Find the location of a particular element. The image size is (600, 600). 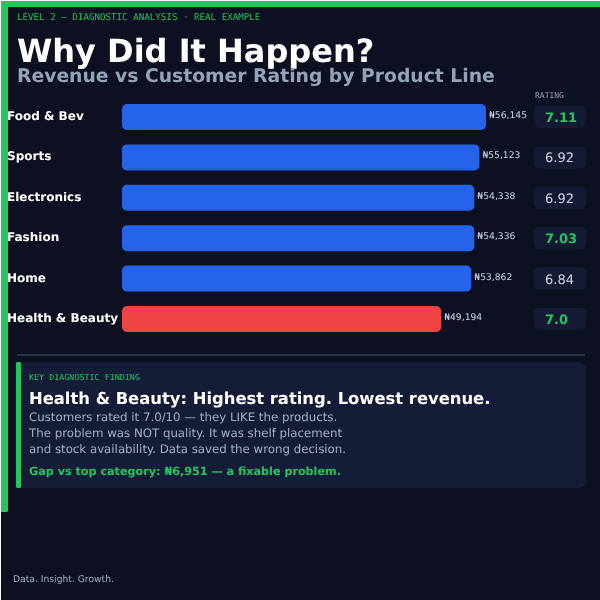

text: Health & Beauty: Highest rating. Lowest revenue. is located at coordinates (260, 398).